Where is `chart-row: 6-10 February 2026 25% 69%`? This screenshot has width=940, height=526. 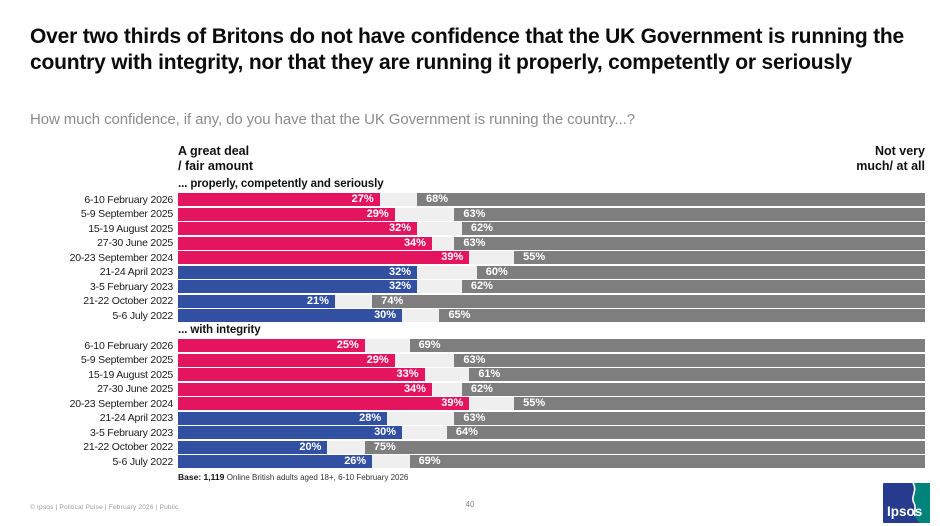 chart-row: 6-10 February 2026 25% 69% is located at coordinates (477, 345).